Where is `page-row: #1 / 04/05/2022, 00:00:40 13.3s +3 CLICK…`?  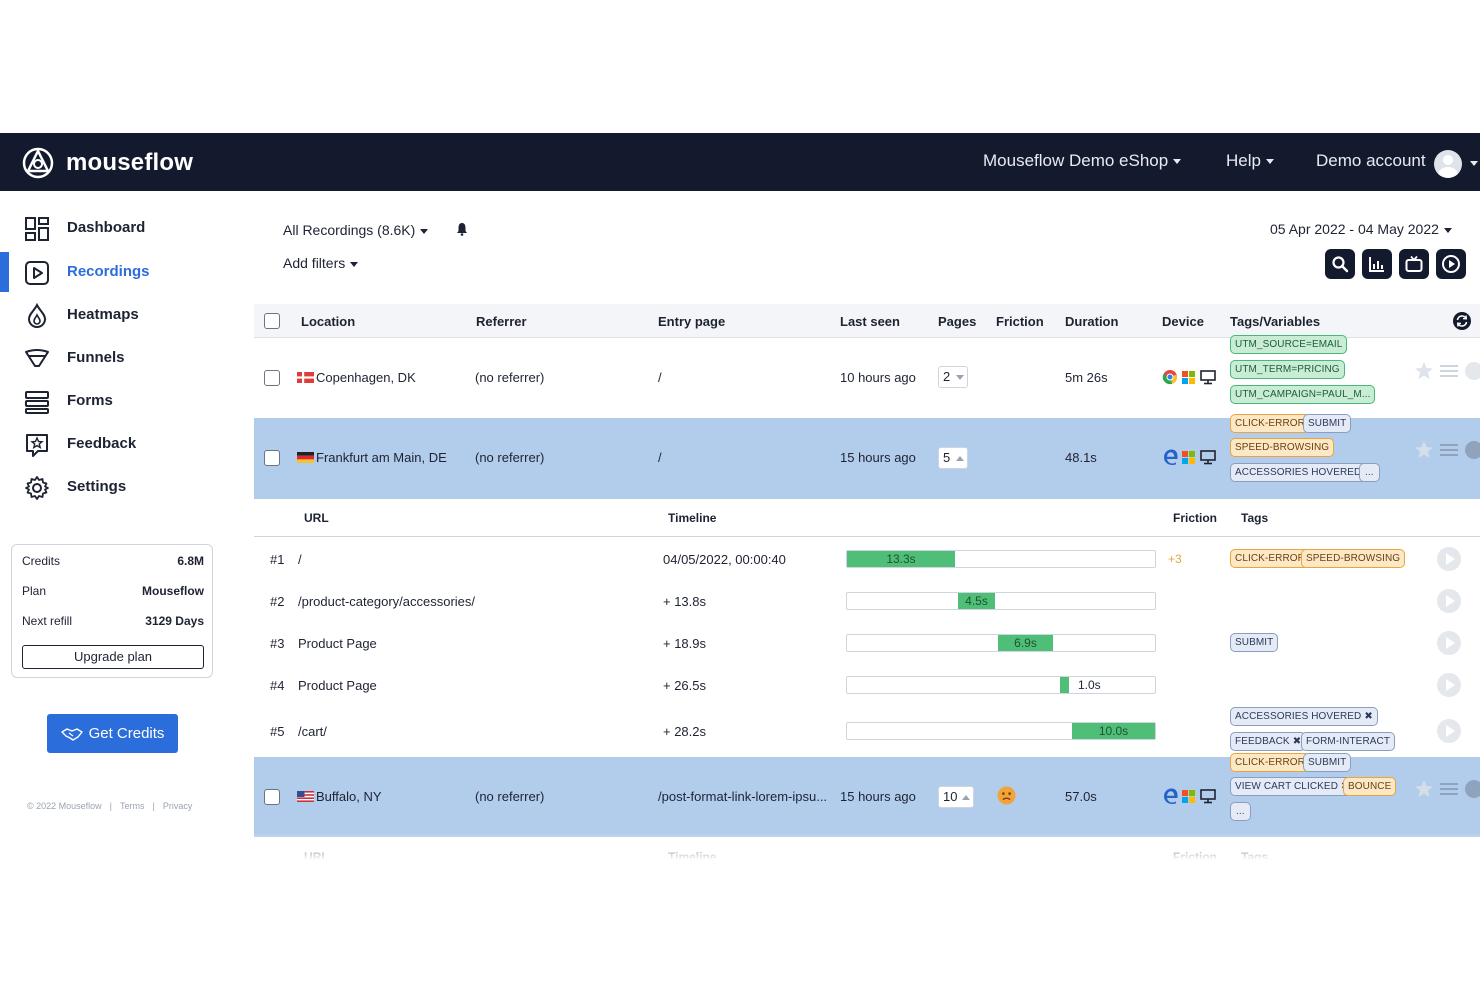 page-row: #1 / 04/05/2022, 00:00:40 13.3s +3 CLICK… is located at coordinates (867, 559).